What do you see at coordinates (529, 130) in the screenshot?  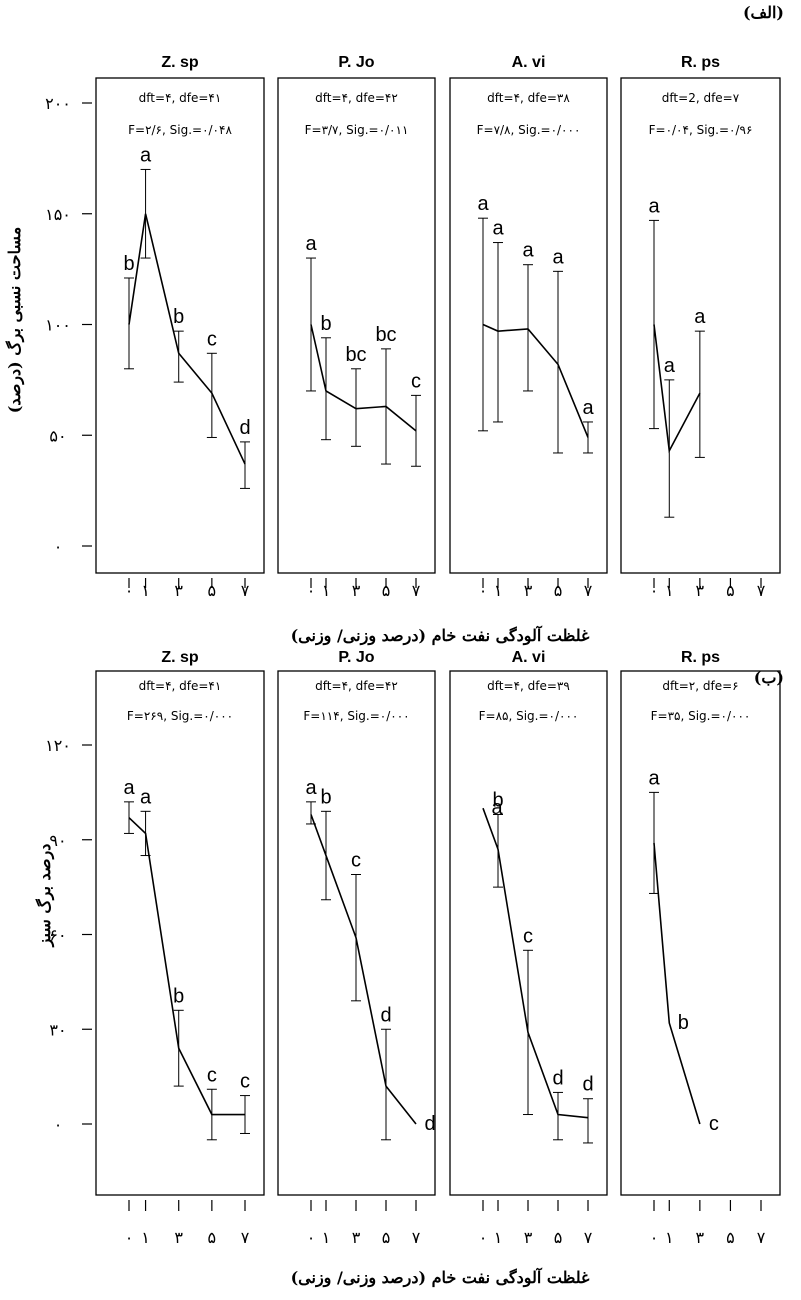 I see `panel-stat-f: F=۷/۸, Sig.=۰/۰۰۰` at bounding box center [529, 130].